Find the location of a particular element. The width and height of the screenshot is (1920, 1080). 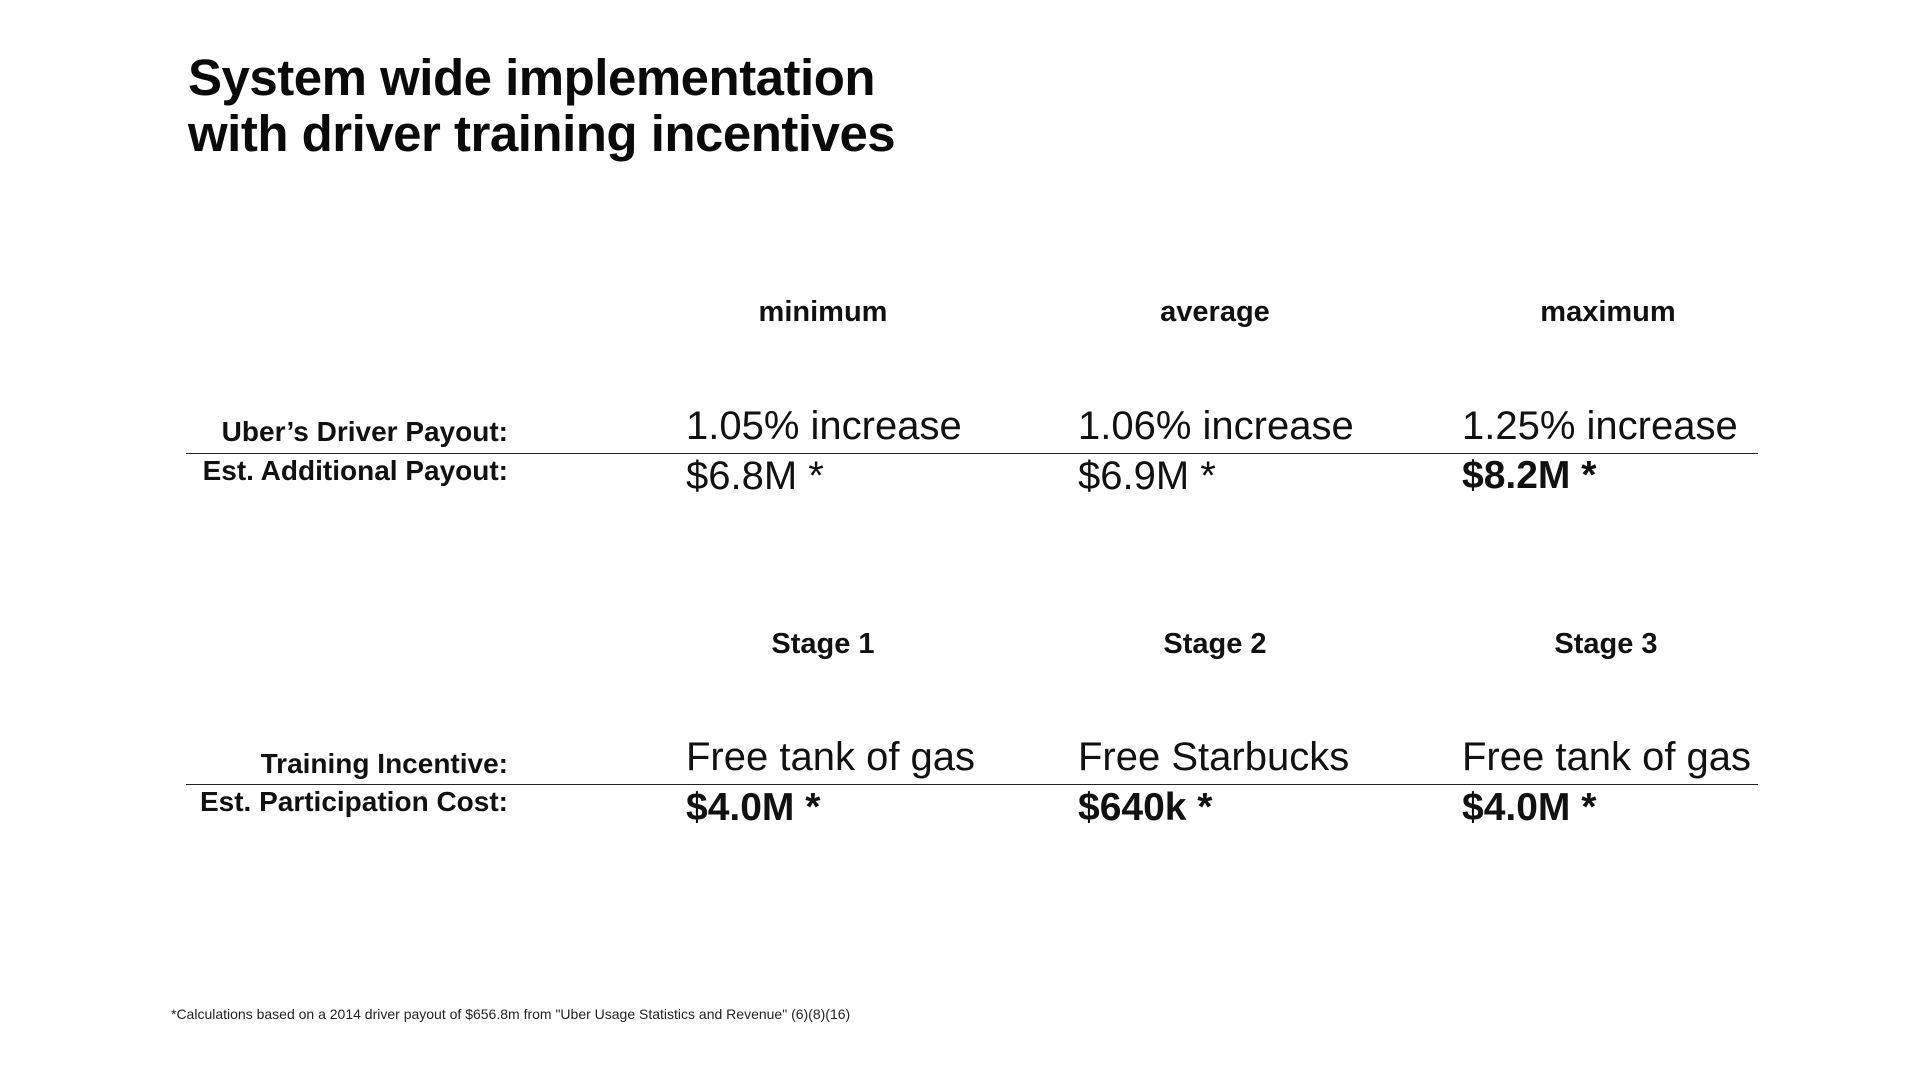

payout-header-maximum: maximum is located at coordinates (1608, 312).